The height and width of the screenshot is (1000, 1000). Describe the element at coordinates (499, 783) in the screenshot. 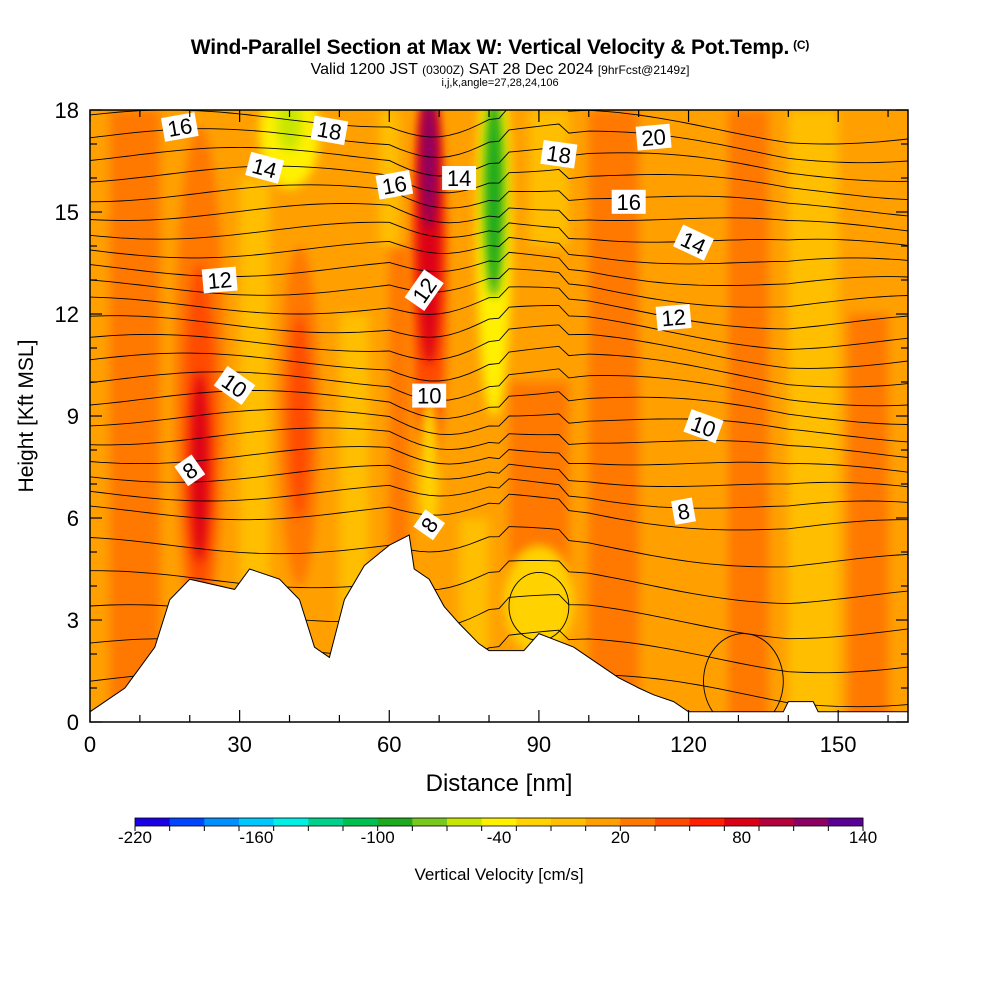

I see `x-axis-label: Distance [nm]` at that location.